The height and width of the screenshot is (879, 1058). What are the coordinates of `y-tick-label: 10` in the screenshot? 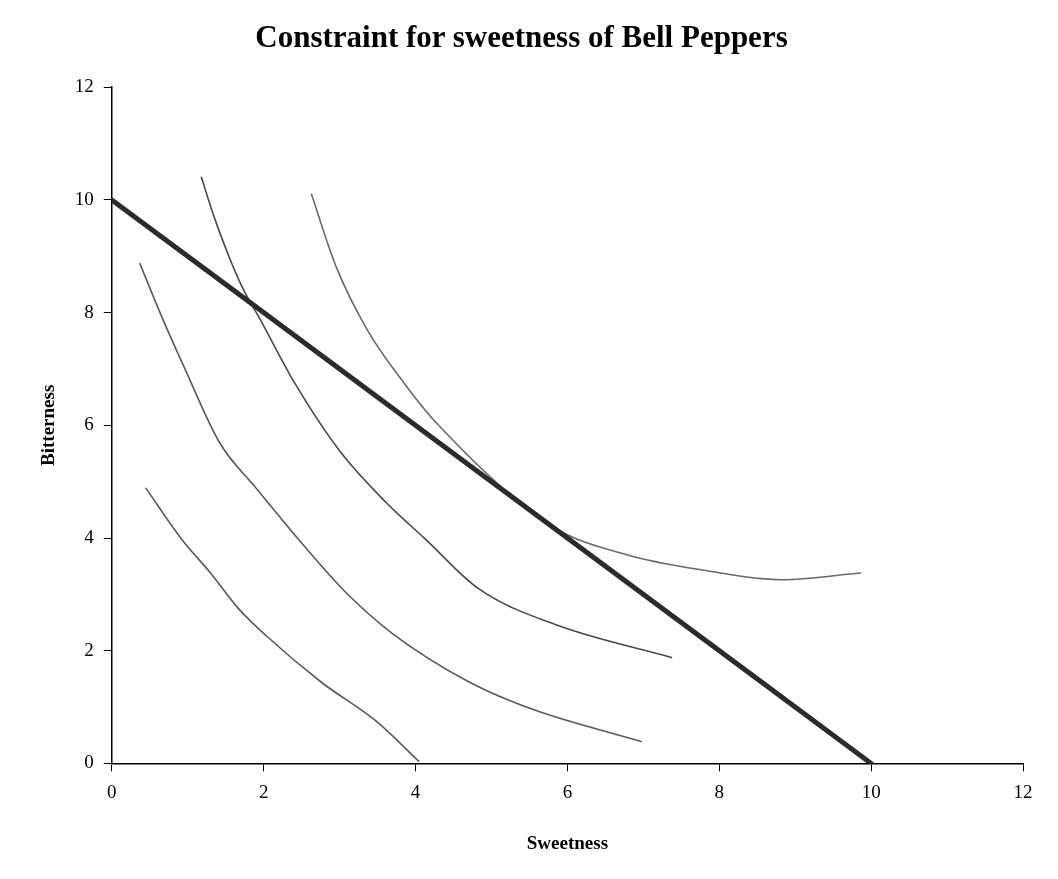 It's located at (84, 198).